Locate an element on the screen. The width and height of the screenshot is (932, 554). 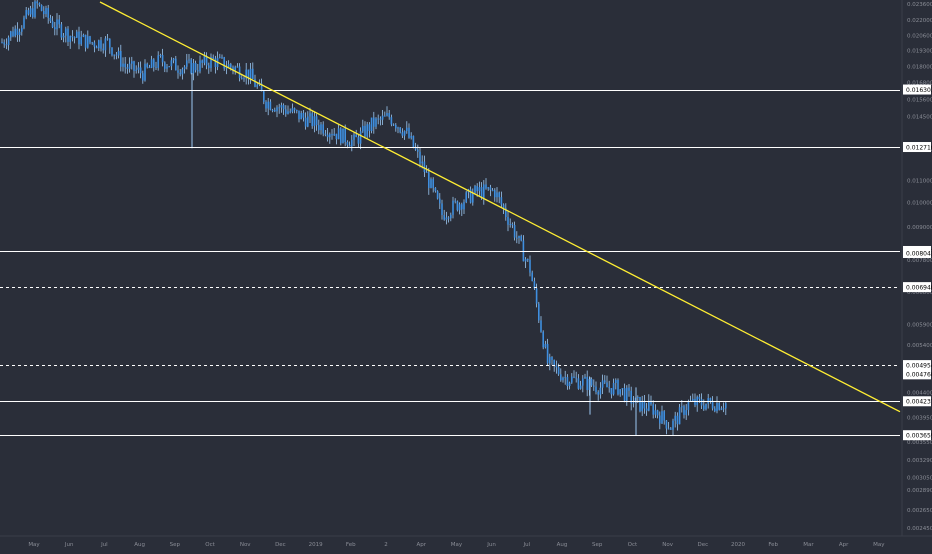
price-tick-label: 0.018000 is located at coordinates (919, 68).